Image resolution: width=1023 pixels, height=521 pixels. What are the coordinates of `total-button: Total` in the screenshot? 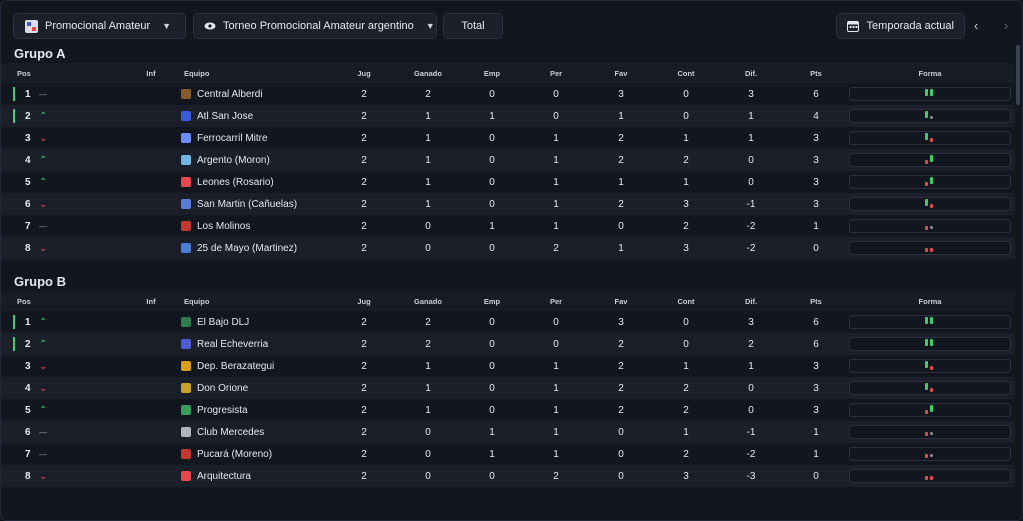 It's located at (473, 26).